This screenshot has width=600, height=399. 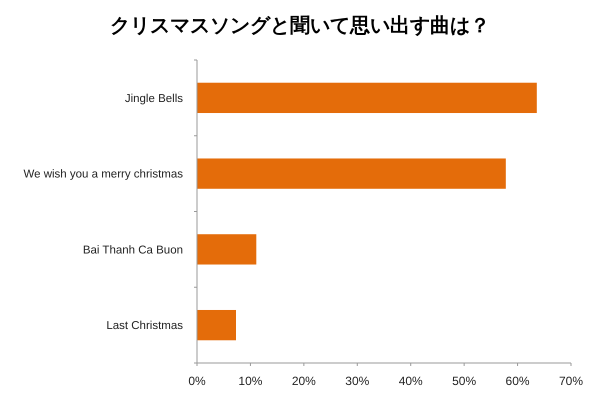 I want to click on x-tick-label: 40%, so click(x=411, y=381).